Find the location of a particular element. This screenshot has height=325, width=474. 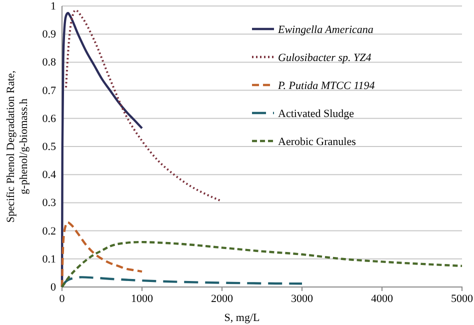

y-tick-label: 0.4 is located at coordinates (49, 175).